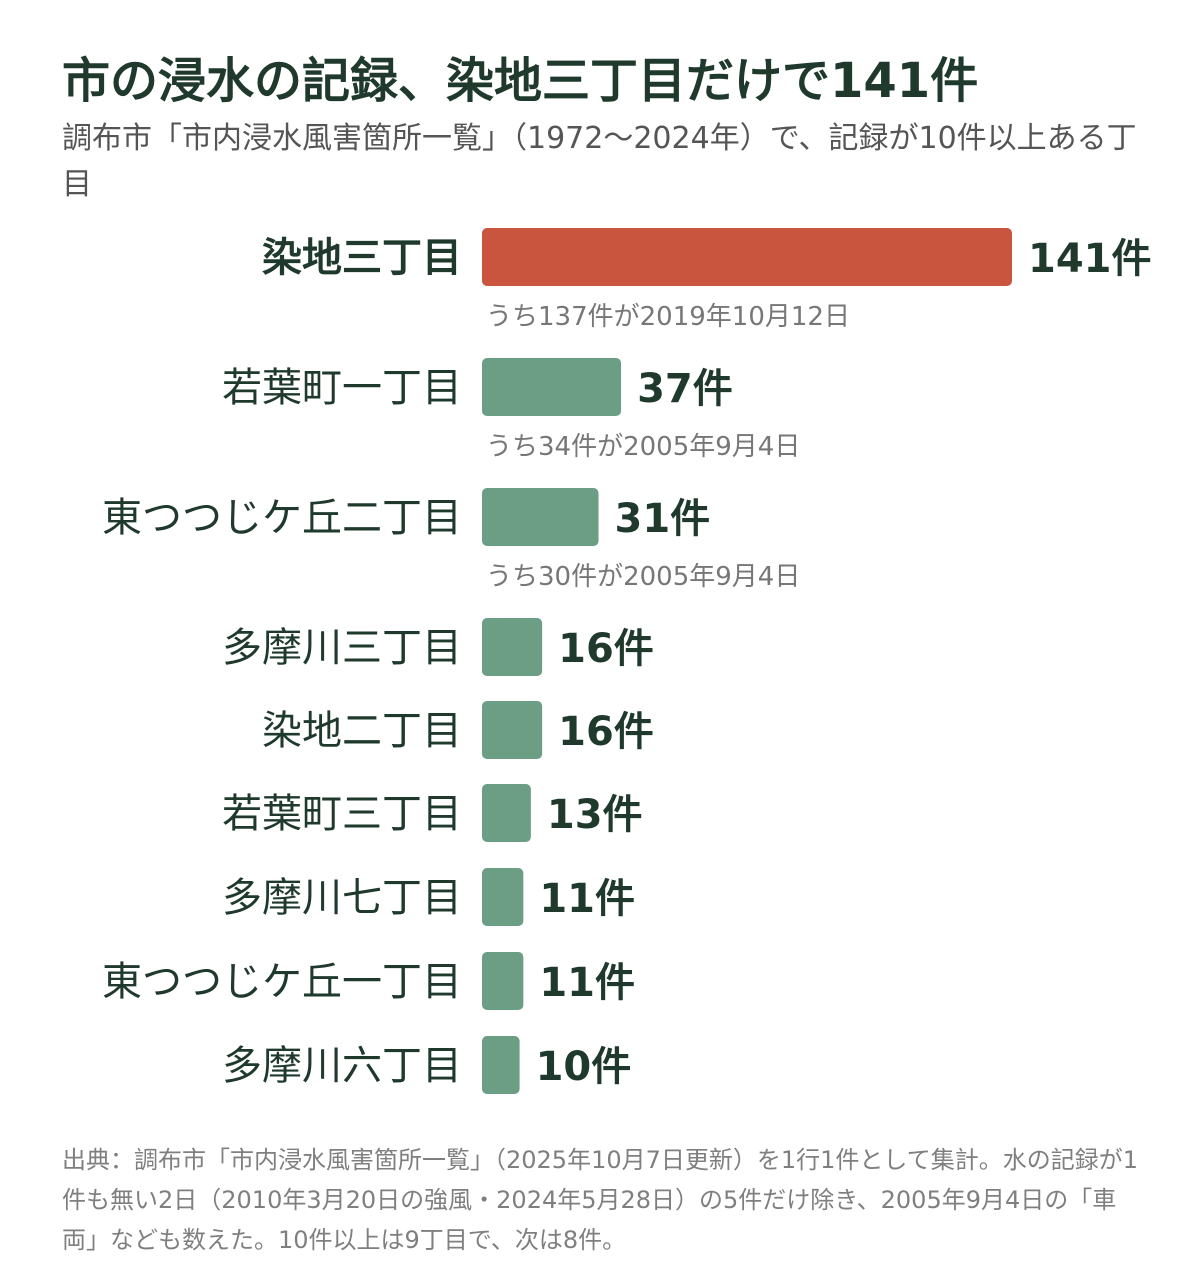 The height and width of the screenshot is (1280, 1200). Describe the element at coordinates (1090, 259) in the screenshot. I see `value-label: 141件` at that location.